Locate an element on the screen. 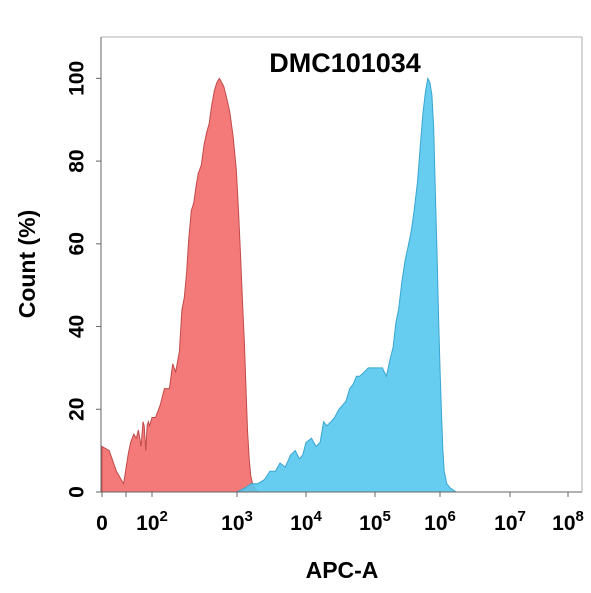  x-tick-label: 10³ is located at coordinates (237, 521).